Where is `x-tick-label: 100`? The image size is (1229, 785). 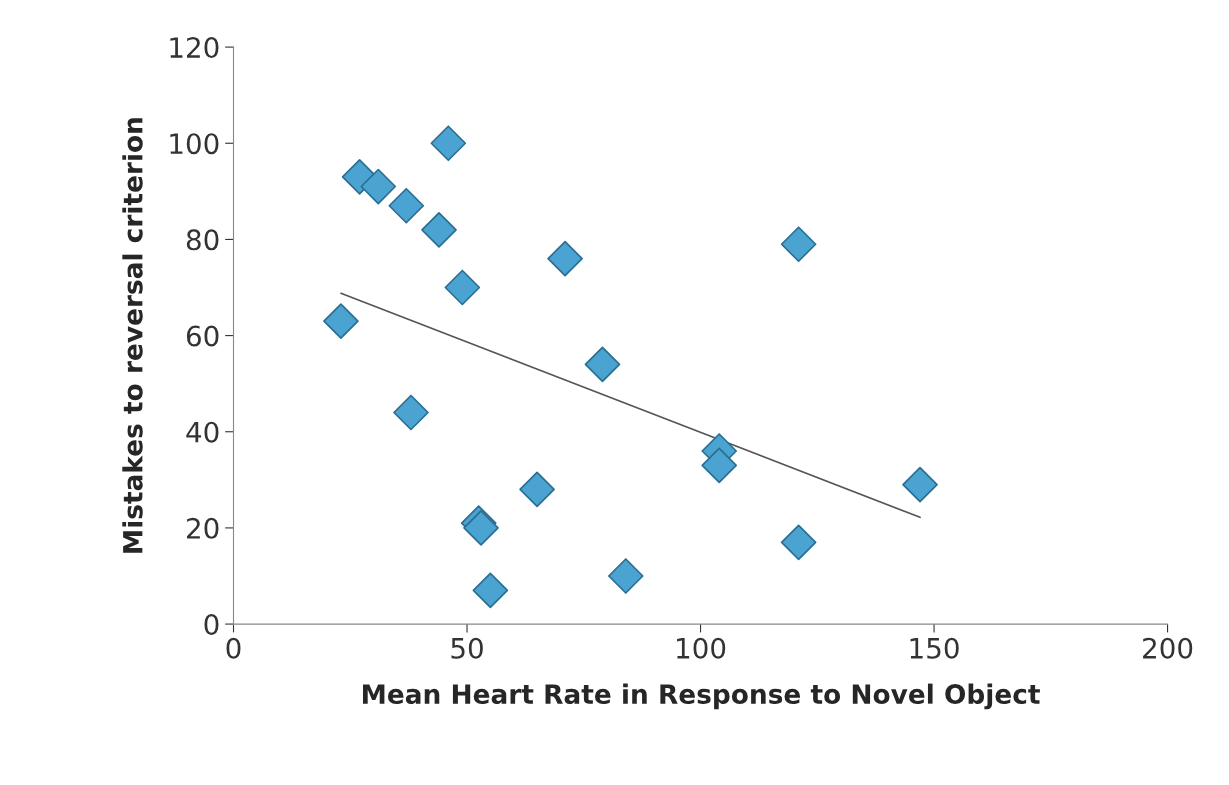
x-tick-label: 100 is located at coordinates (701, 648).